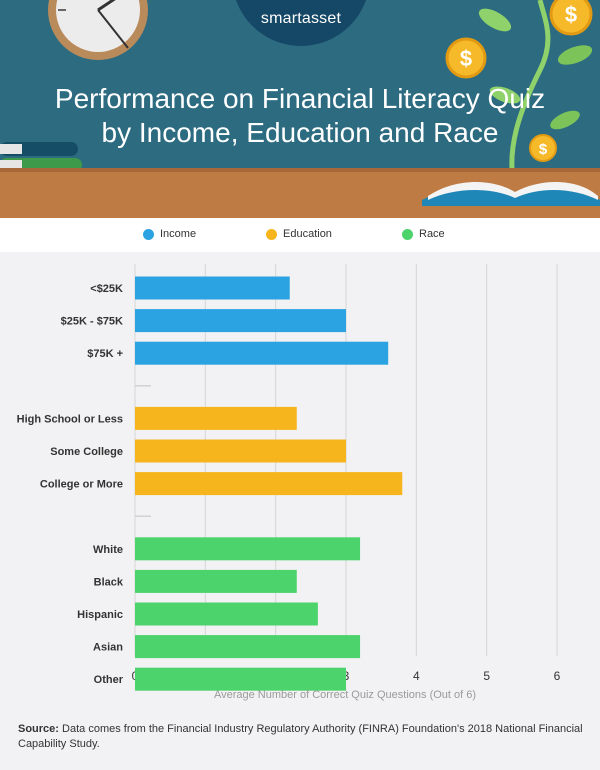 This screenshot has width=600, height=770. Describe the element at coordinates (271, 234) in the screenshot. I see `legend-dot-education` at that location.